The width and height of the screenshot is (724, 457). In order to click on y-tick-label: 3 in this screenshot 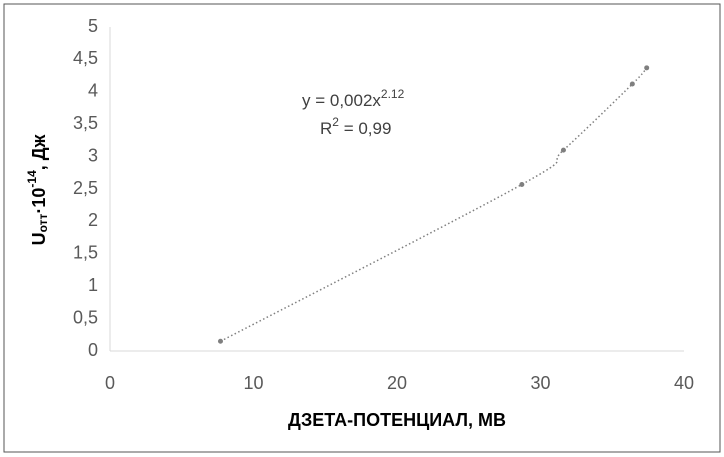, I will do `click(93, 155)`.